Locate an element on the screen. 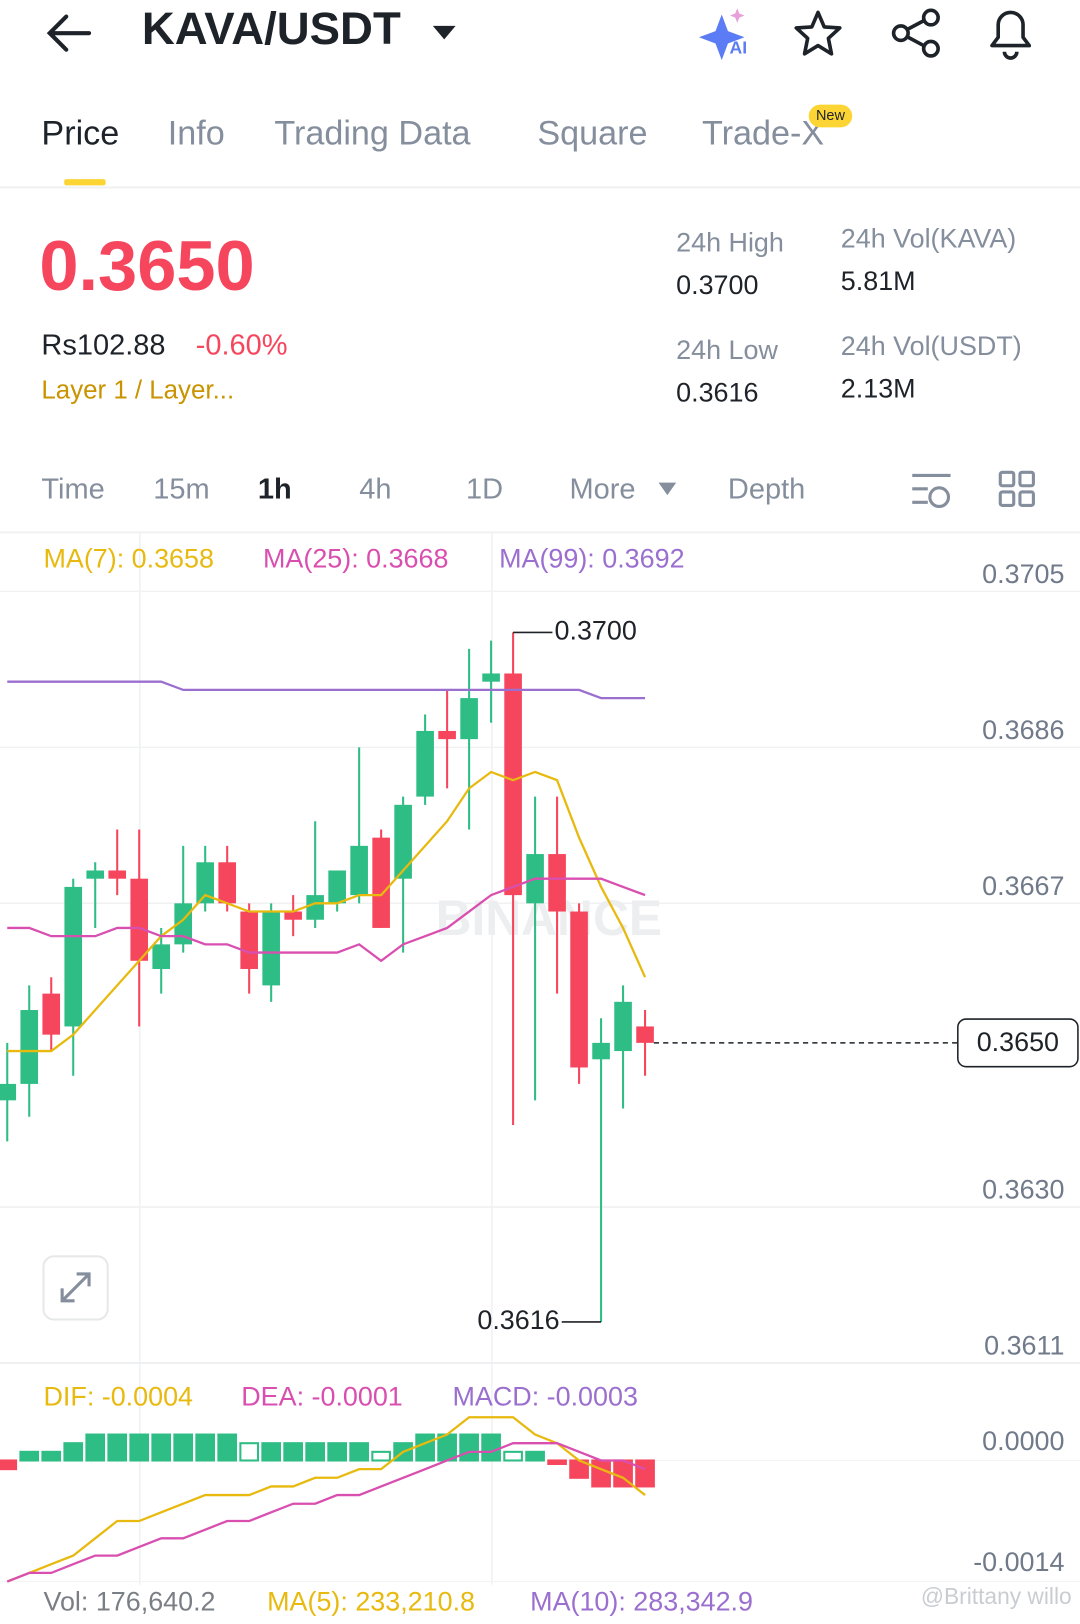 The height and width of the screenshot is (1624, 1080). last-price-box is located at coordinates (1018, 1043).